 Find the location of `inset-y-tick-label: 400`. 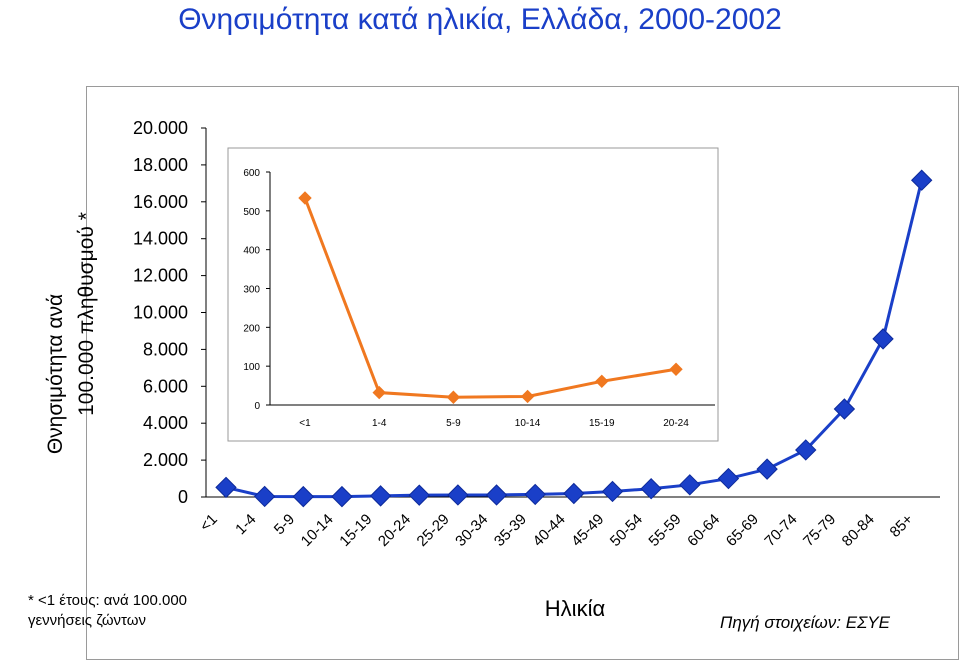

inset-y-tick-label: 400 is located at coordinates (251, 251).